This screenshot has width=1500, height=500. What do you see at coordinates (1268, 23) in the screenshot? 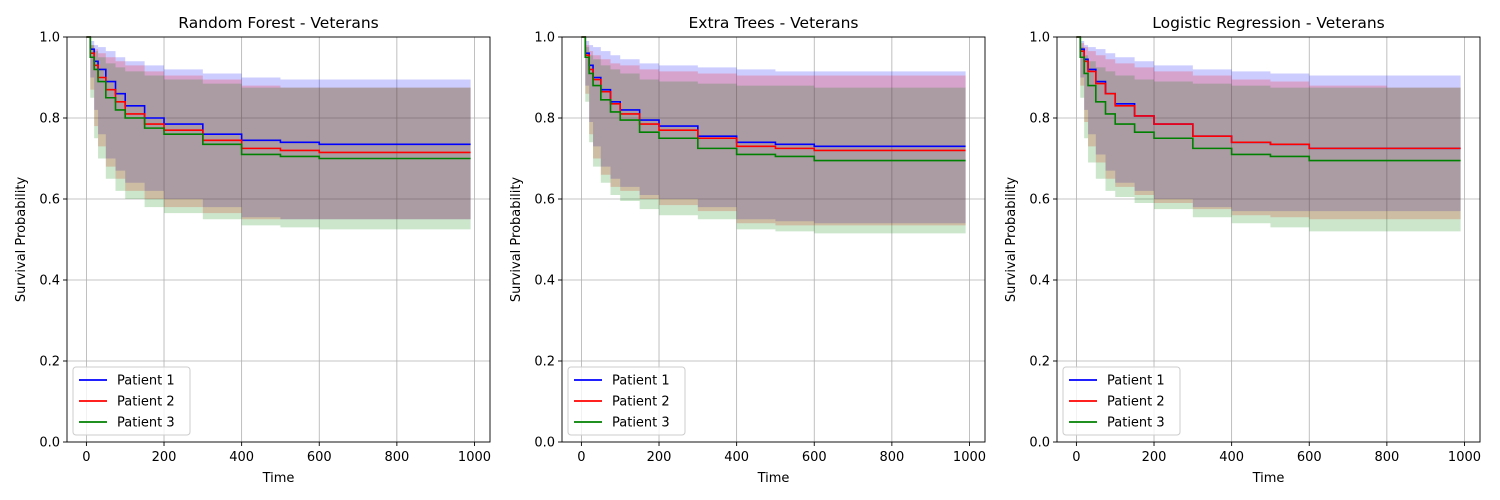
I see `subplot-title: Logistic Regression - Veterans` at bounding box center [1268, 23].